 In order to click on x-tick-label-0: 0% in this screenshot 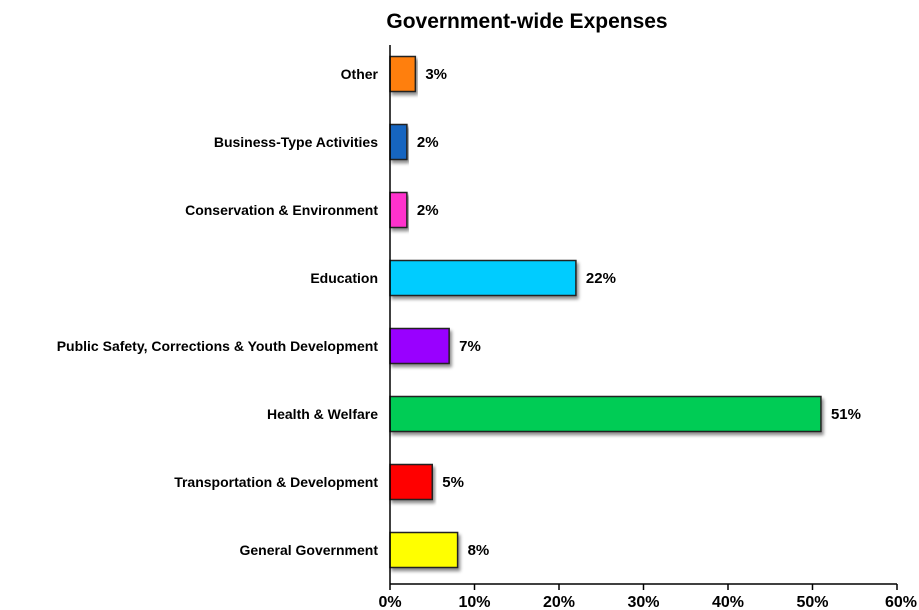, I will do `click(389, 602)`.